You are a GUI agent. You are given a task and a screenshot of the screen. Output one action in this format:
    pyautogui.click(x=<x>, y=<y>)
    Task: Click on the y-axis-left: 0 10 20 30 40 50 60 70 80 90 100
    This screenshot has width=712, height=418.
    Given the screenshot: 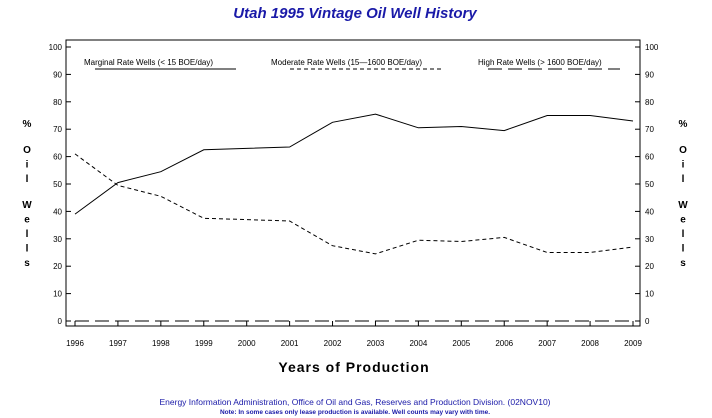 What is the action you would take?
    pyautogui.click(x=60, y=184)
    